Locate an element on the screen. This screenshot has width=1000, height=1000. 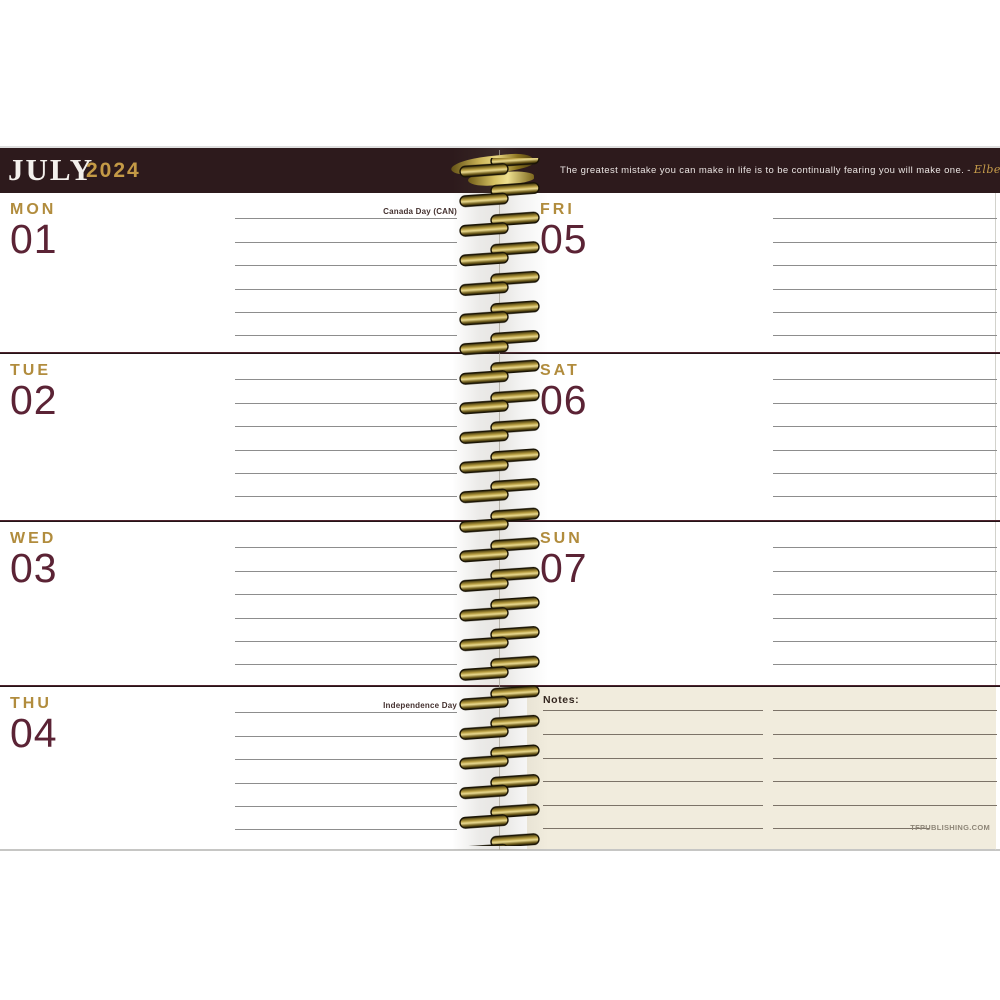
day-block-thu: THU 04 Independence Day is located at coordinates (229, 766).